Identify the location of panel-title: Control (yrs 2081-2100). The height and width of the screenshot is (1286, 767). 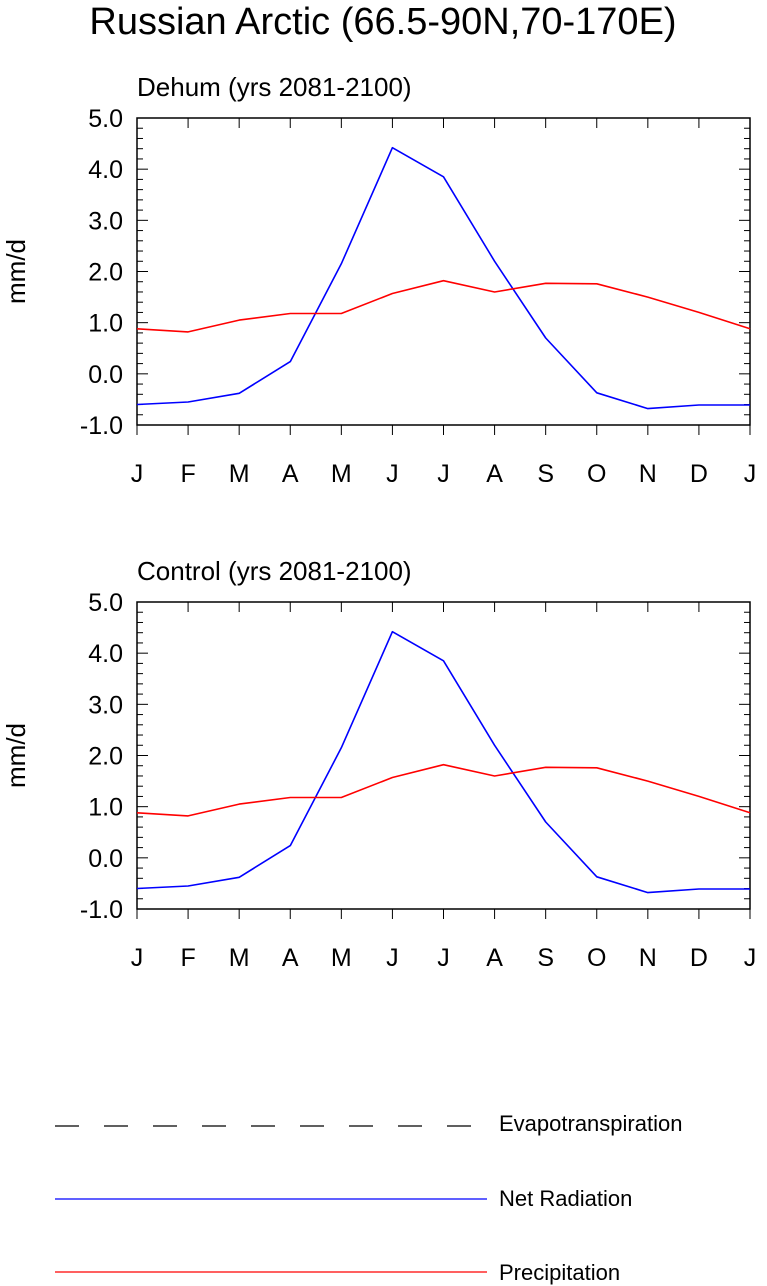
(274, 571).